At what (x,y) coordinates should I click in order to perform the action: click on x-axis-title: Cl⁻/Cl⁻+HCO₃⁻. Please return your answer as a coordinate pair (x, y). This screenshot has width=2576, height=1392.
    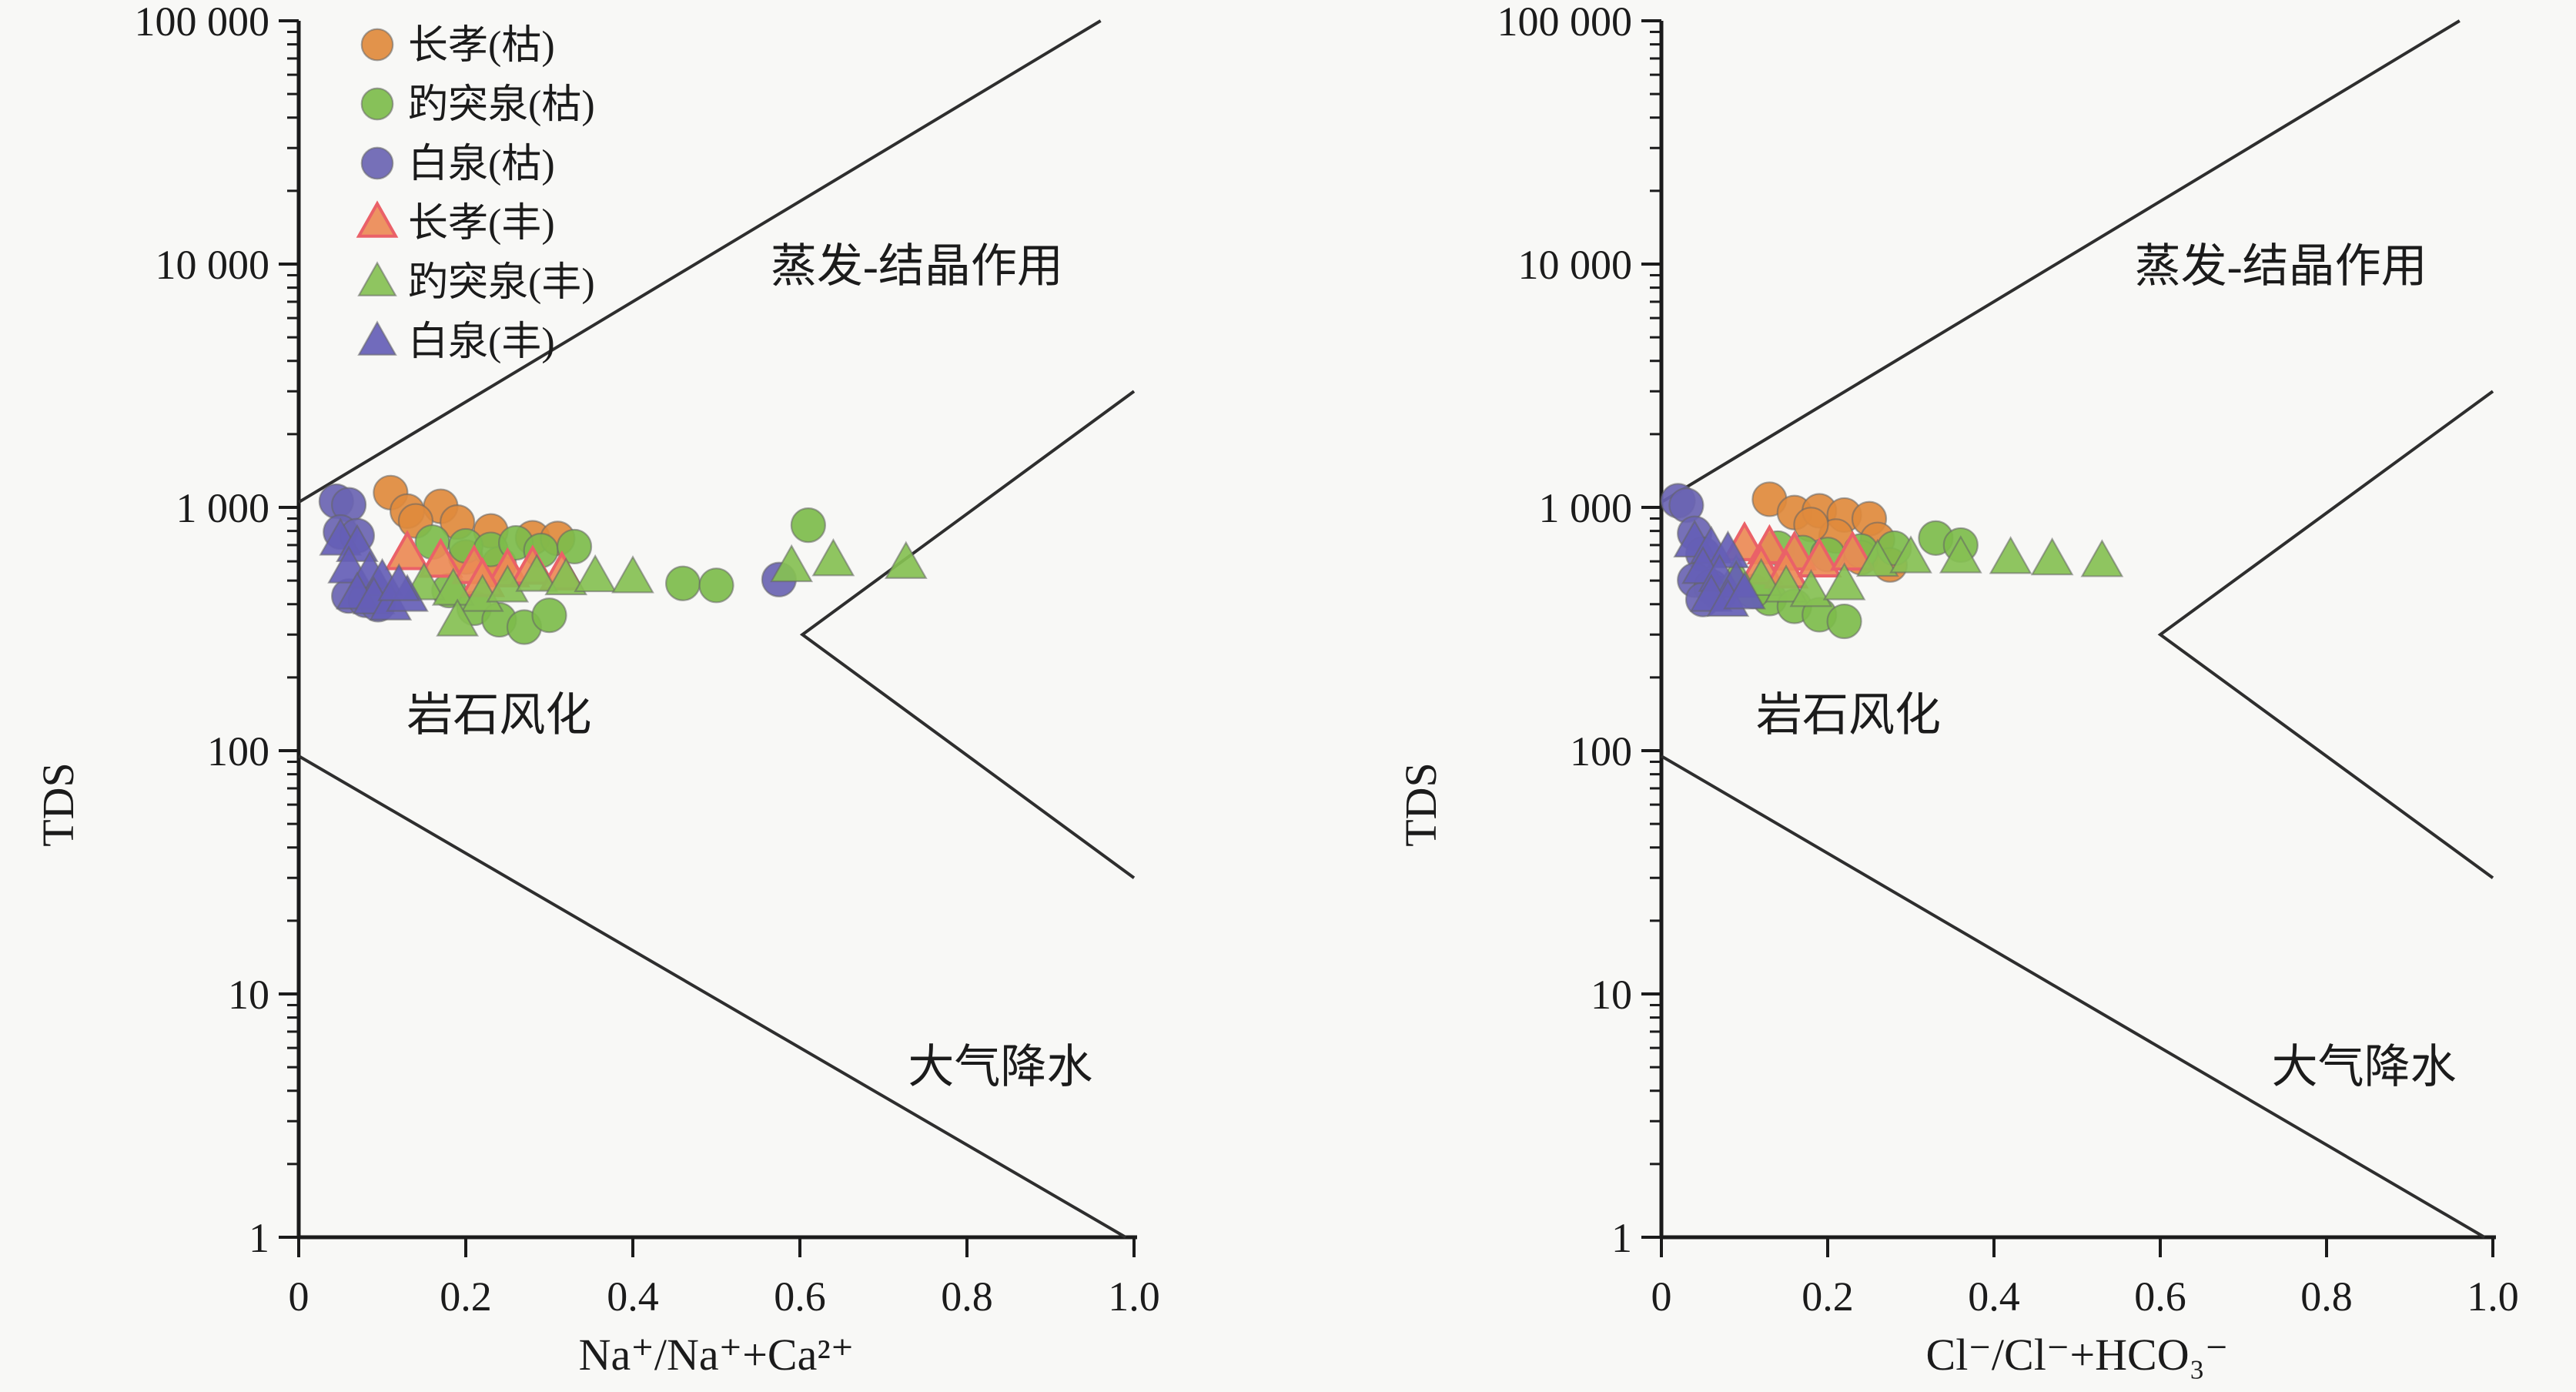
    Looking at the image, I should click on (2077, 1355).